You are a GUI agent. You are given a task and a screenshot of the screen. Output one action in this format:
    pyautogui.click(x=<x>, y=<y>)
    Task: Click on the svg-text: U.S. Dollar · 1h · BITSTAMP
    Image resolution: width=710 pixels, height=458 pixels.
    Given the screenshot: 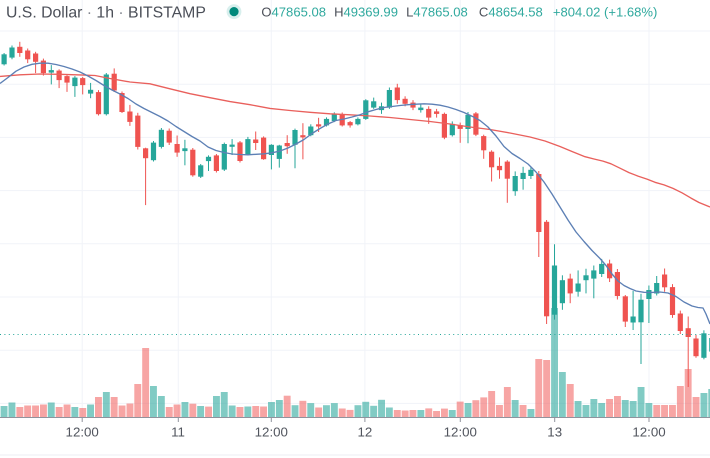 What is the action you would take?
    pyautogui.click(x=106, y=13)
    